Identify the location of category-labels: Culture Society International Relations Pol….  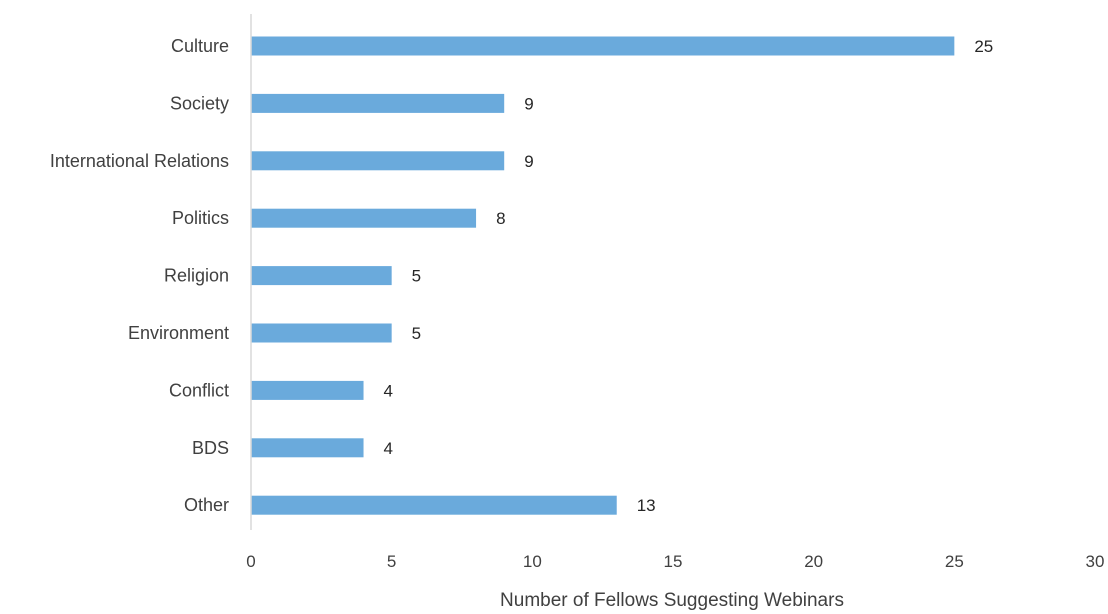
(139, 275).